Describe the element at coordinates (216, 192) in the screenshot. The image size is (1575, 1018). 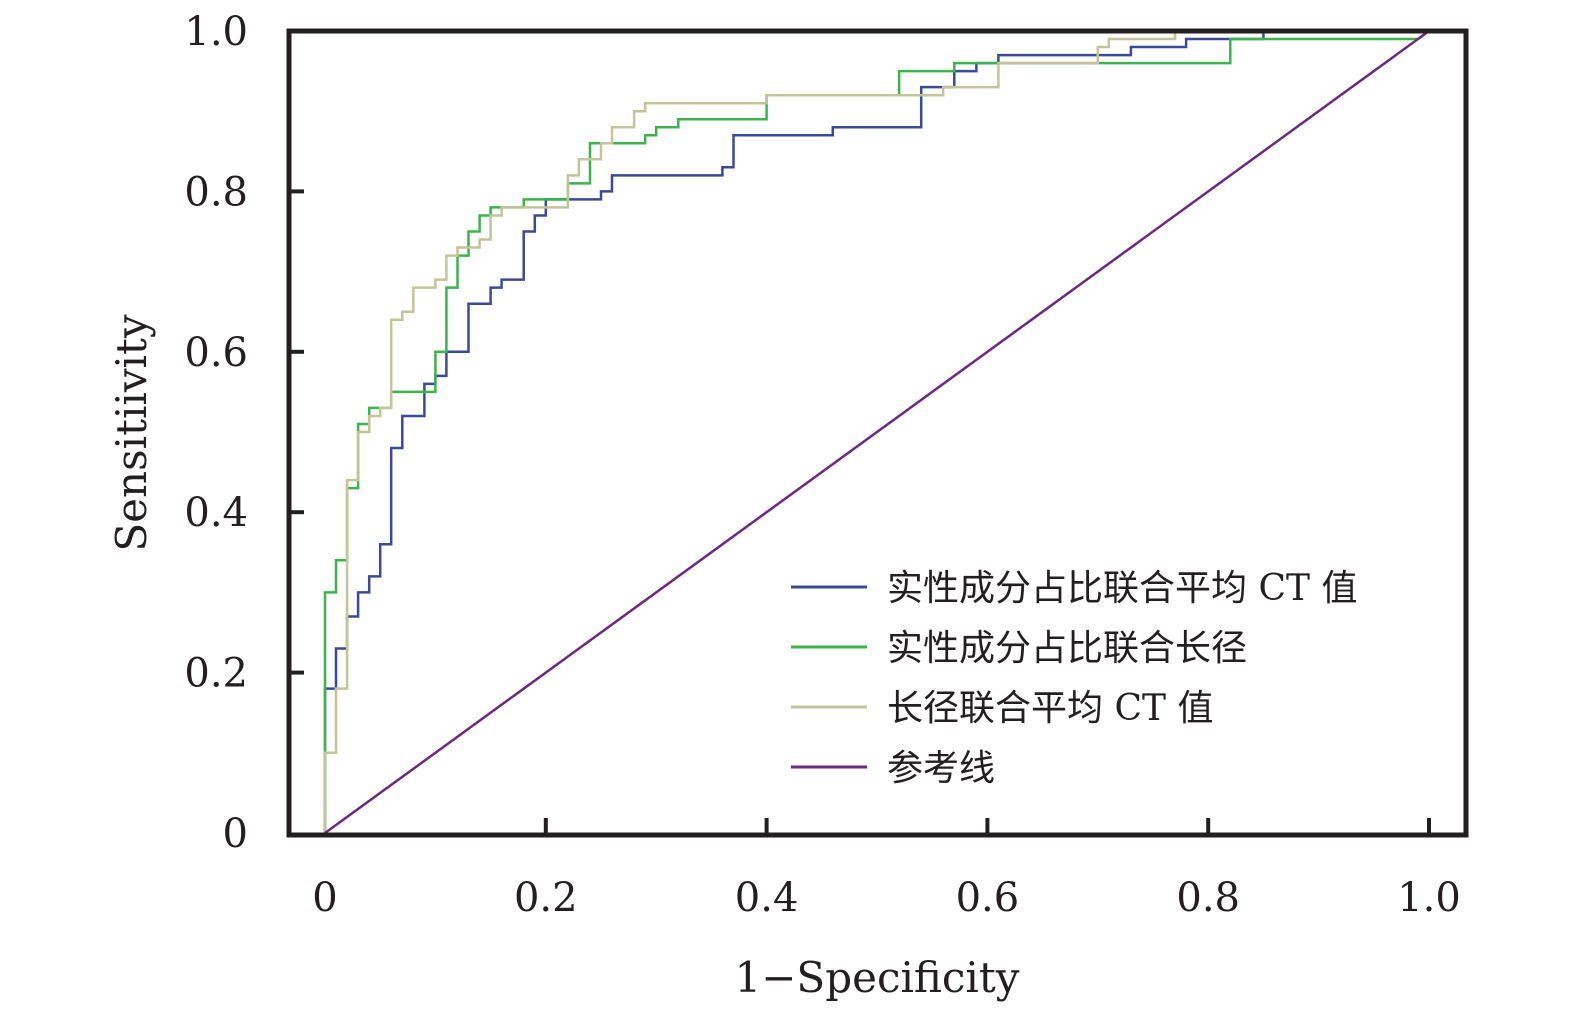
I see `y-tick-label: 0.8` at that location.